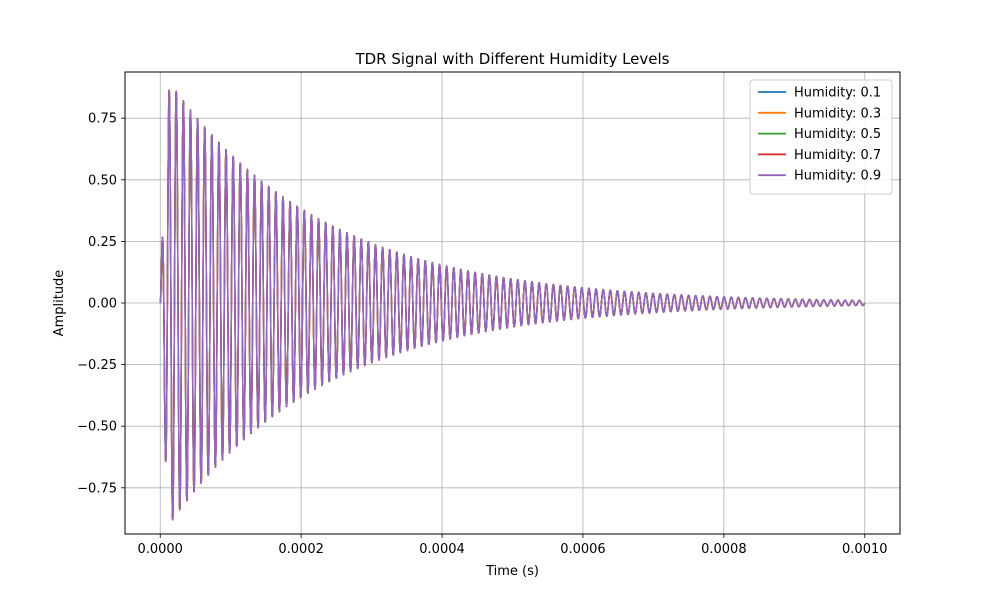 The width and height of the screenshot is (1000, 600). Describe the element at coordinates (301, 549) in the screenshot. I see `x-tick-label: 0.0002` at that location.